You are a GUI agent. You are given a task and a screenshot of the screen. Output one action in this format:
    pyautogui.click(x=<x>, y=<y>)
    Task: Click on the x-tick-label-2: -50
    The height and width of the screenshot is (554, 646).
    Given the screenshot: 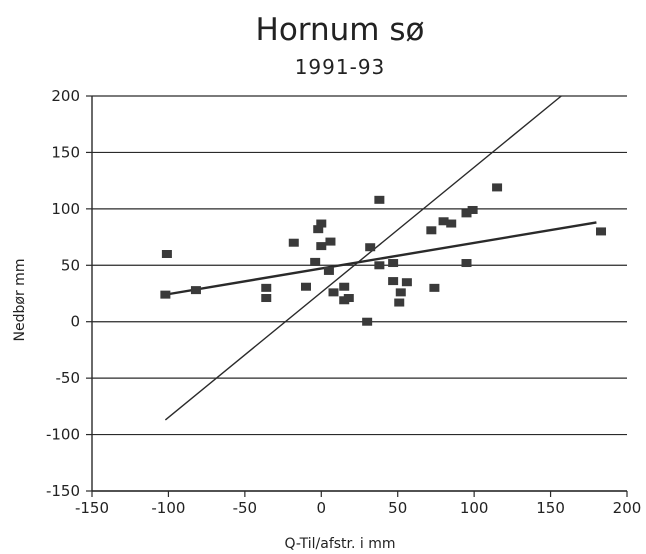 What is the action you would take?
    pyautogui.click(x=245, y=508)
    